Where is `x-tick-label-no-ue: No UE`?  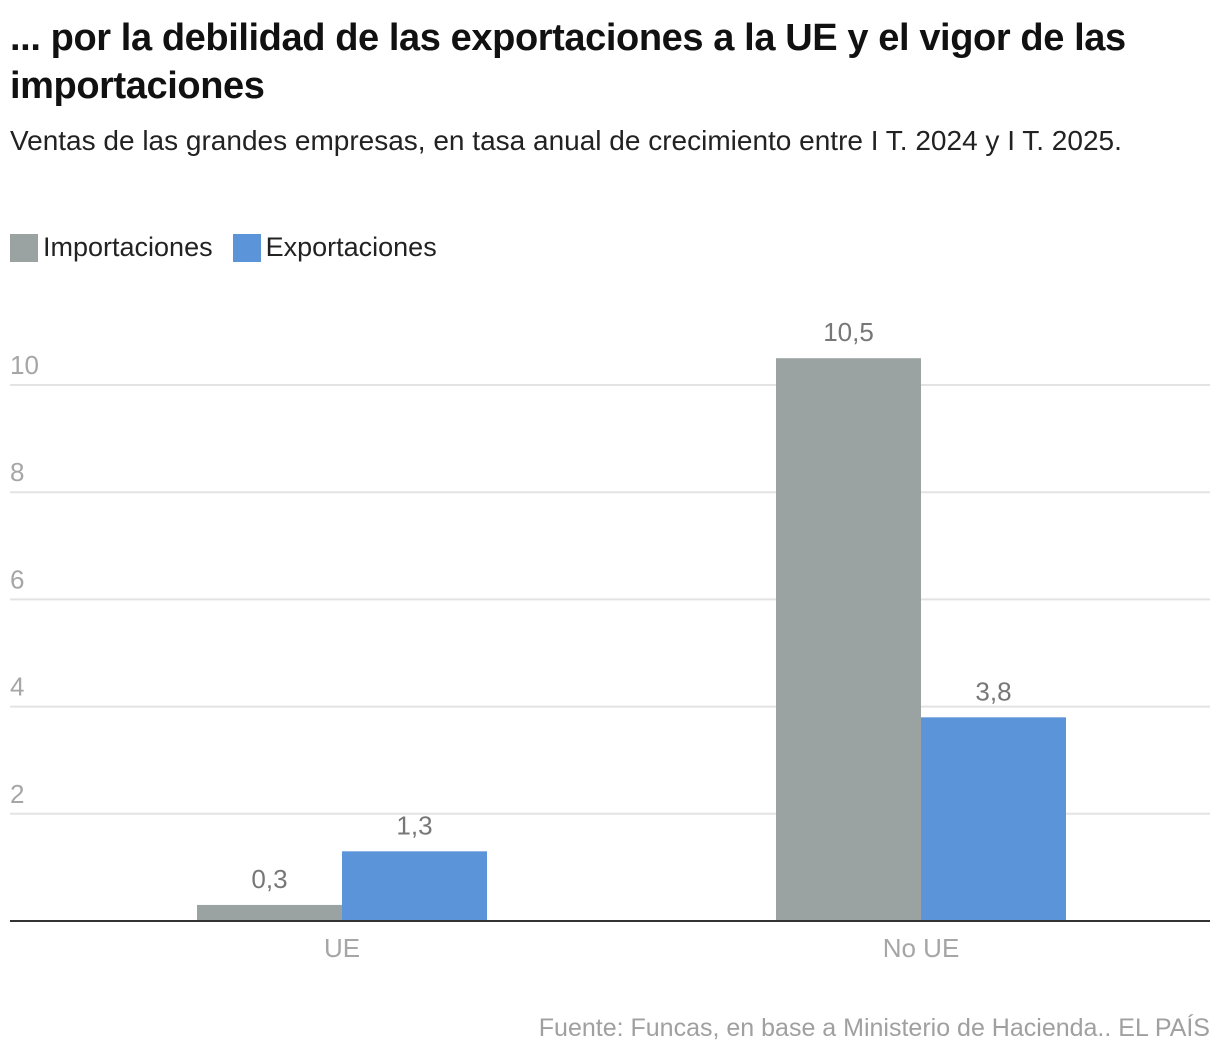
x-tick-label-no-ue: No UE is located at coordinates (921, 948).